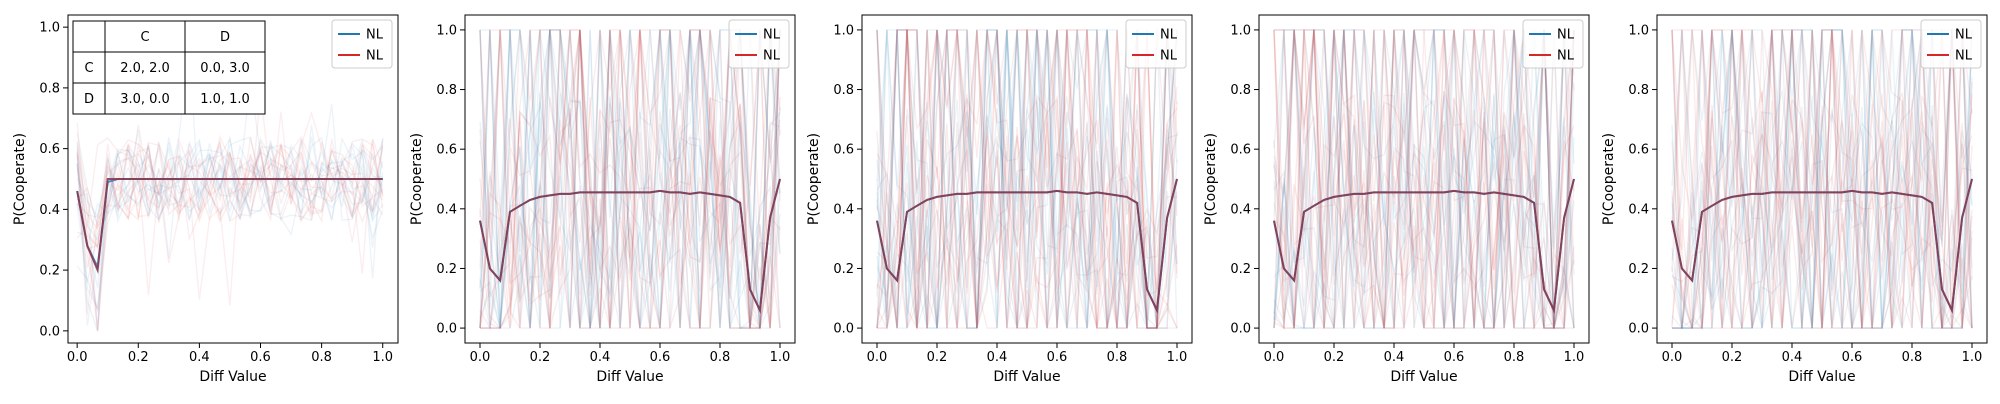 The image size is (2000, 404). Describe the element at coordinates (629, 377) in the screenshot. I see `x-axis-label: Diff Value` at that location.